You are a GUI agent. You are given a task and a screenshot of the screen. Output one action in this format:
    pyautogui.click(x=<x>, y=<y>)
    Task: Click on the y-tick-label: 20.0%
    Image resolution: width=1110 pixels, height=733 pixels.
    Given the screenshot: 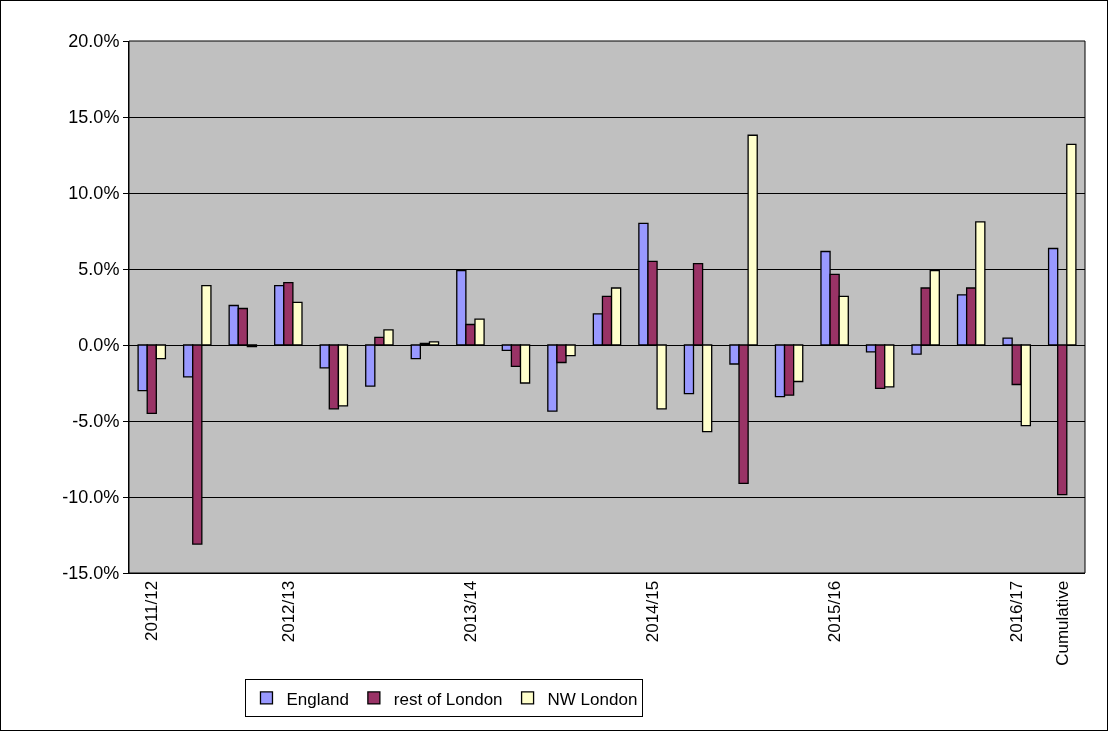 What is the action you would take?
    pyautogui.click(x=94, y=41)
    